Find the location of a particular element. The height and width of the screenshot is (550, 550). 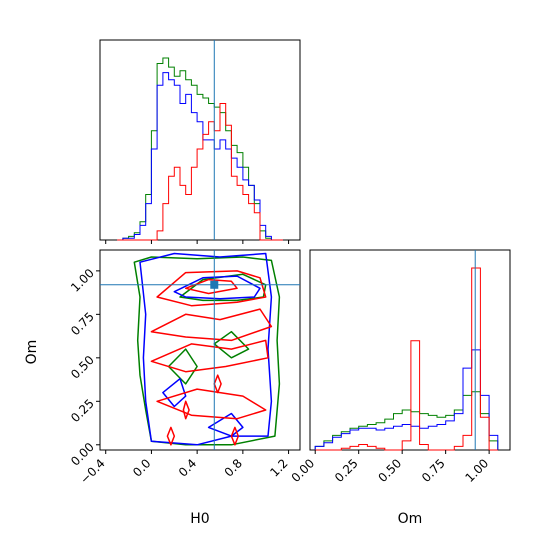

om-y-tick-label: 0.25 is located at coordinates (82, 410).